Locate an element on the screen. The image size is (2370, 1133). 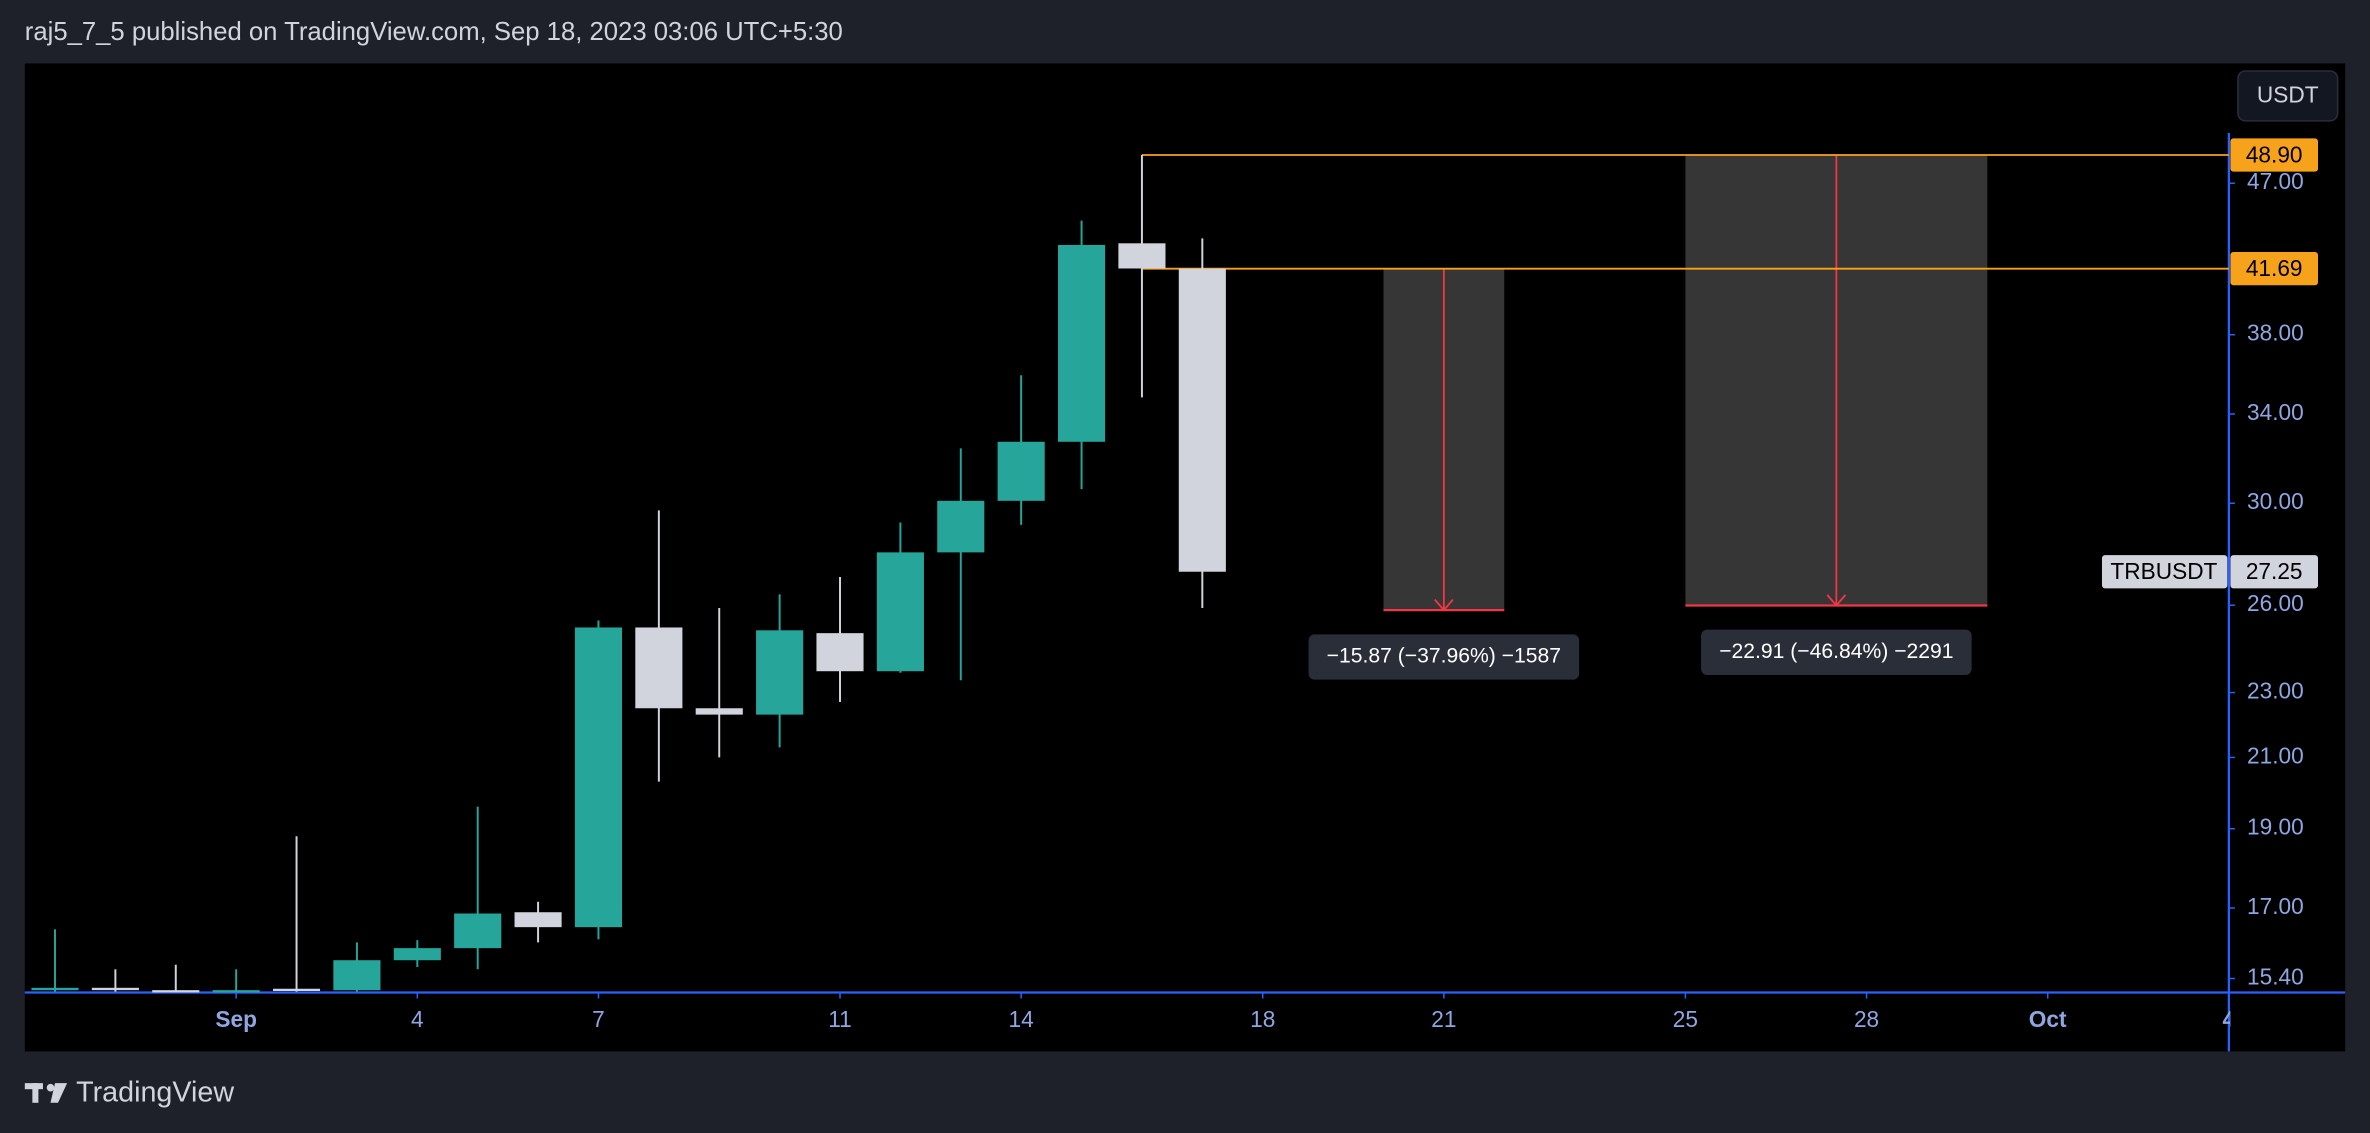
x-tick-label: 14 is located at coordinates (1021, 1019).